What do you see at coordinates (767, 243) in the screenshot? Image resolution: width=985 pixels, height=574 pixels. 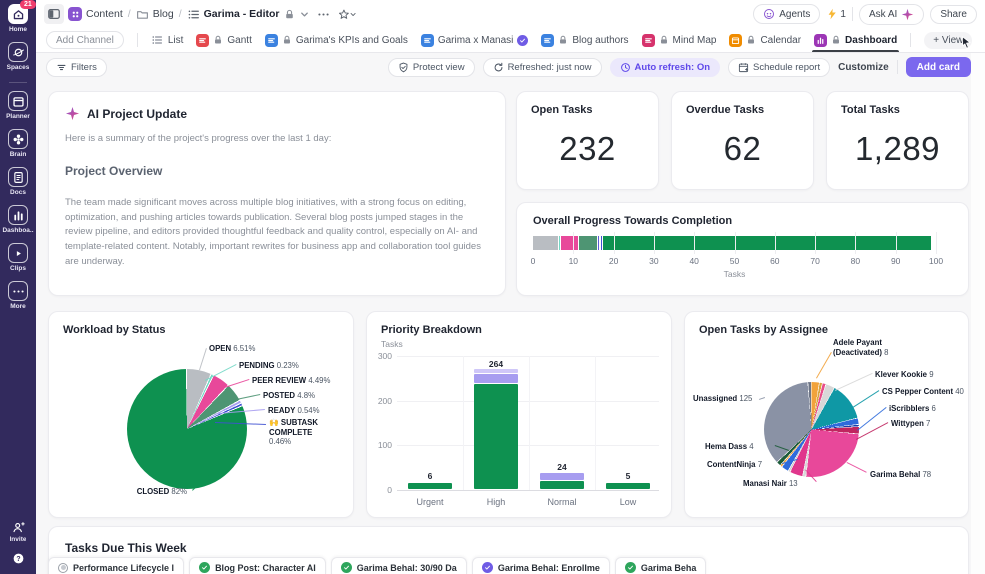 I see `progress-segment-closed` at bounding box center [767, 243].